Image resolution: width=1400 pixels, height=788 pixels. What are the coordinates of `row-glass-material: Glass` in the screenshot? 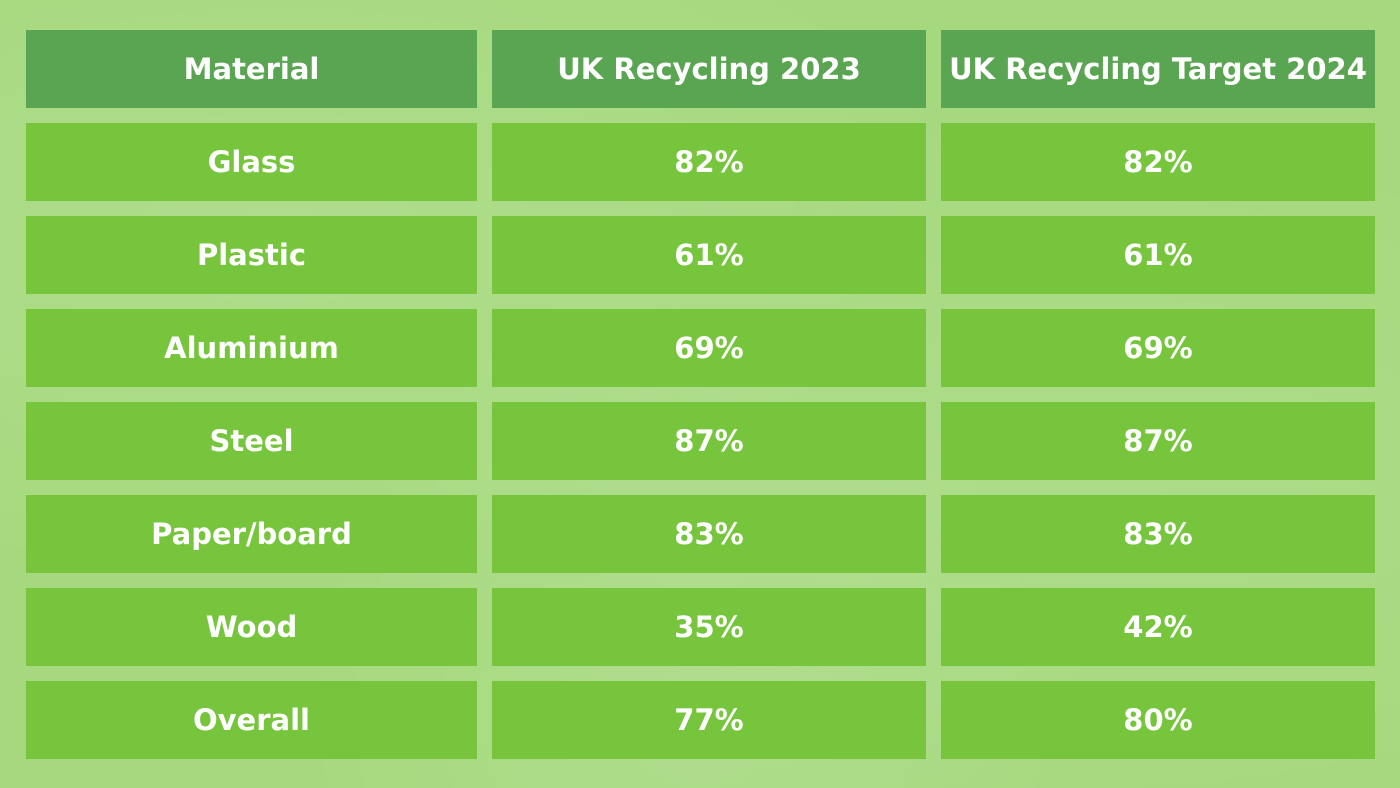 It's located at (251, 162).